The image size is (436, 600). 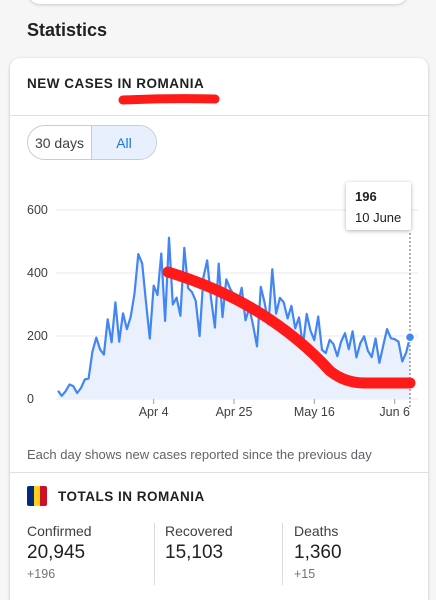 I want to click on y-tick-label: 400, so click(x=37, y=273).